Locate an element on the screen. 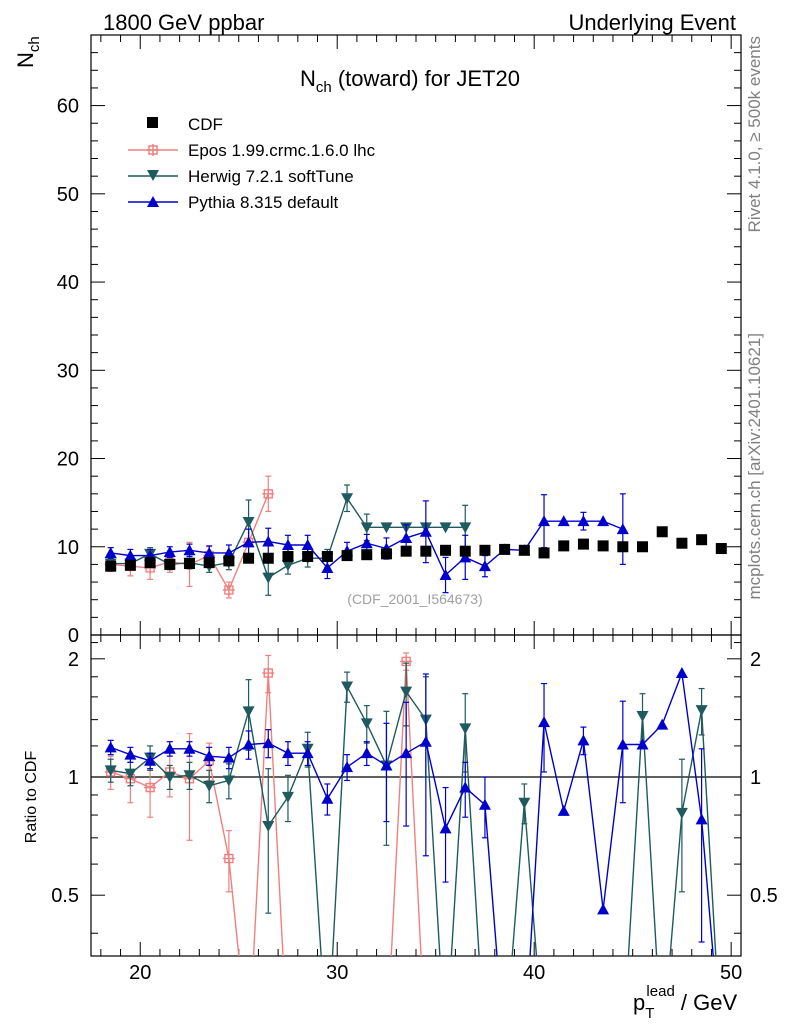 The width and height of the screenshot is (786, 1024). main-y-tick-label: 40 is located at coordinates (68, 283).